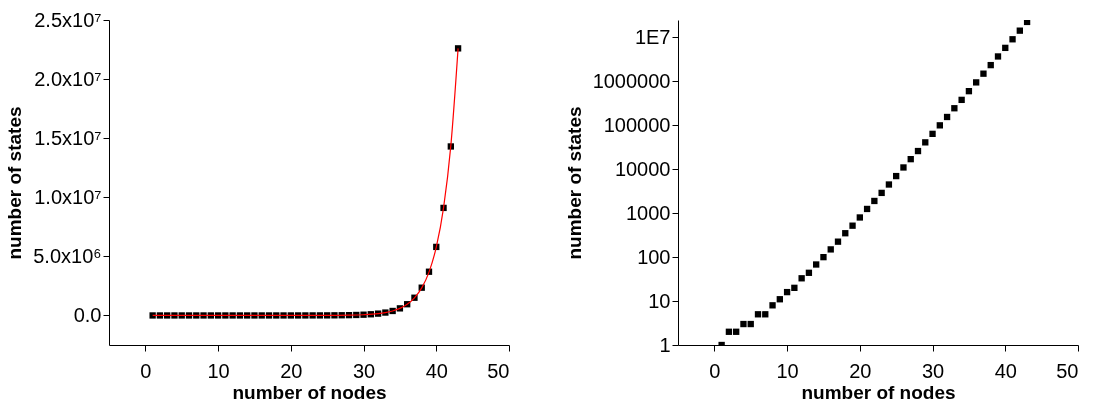 The height and width of the screenshot is (413, 1102). Describe the element at coordinates (68, 137) in the screenshot. I see `y-tick-label: 1.5x10⁷` at that location.